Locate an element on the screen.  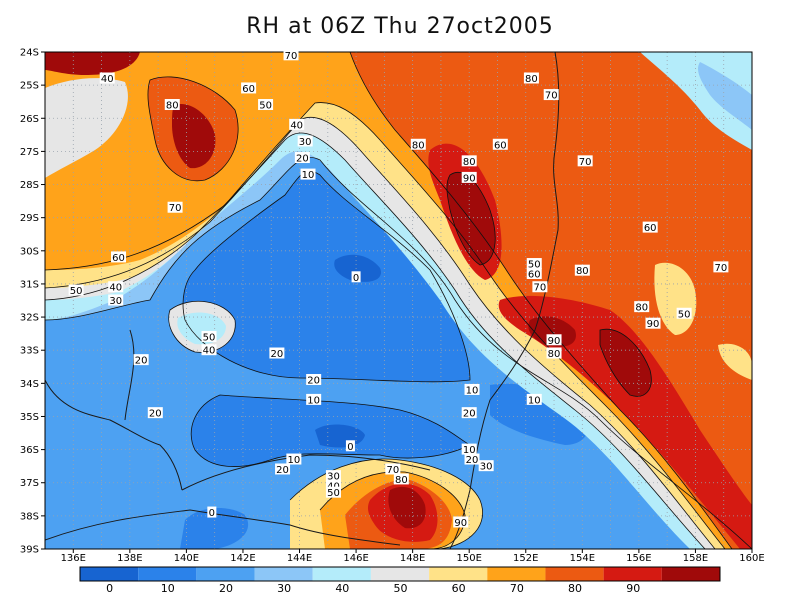
lat-label: 35S is located at coordinates (29, 417).